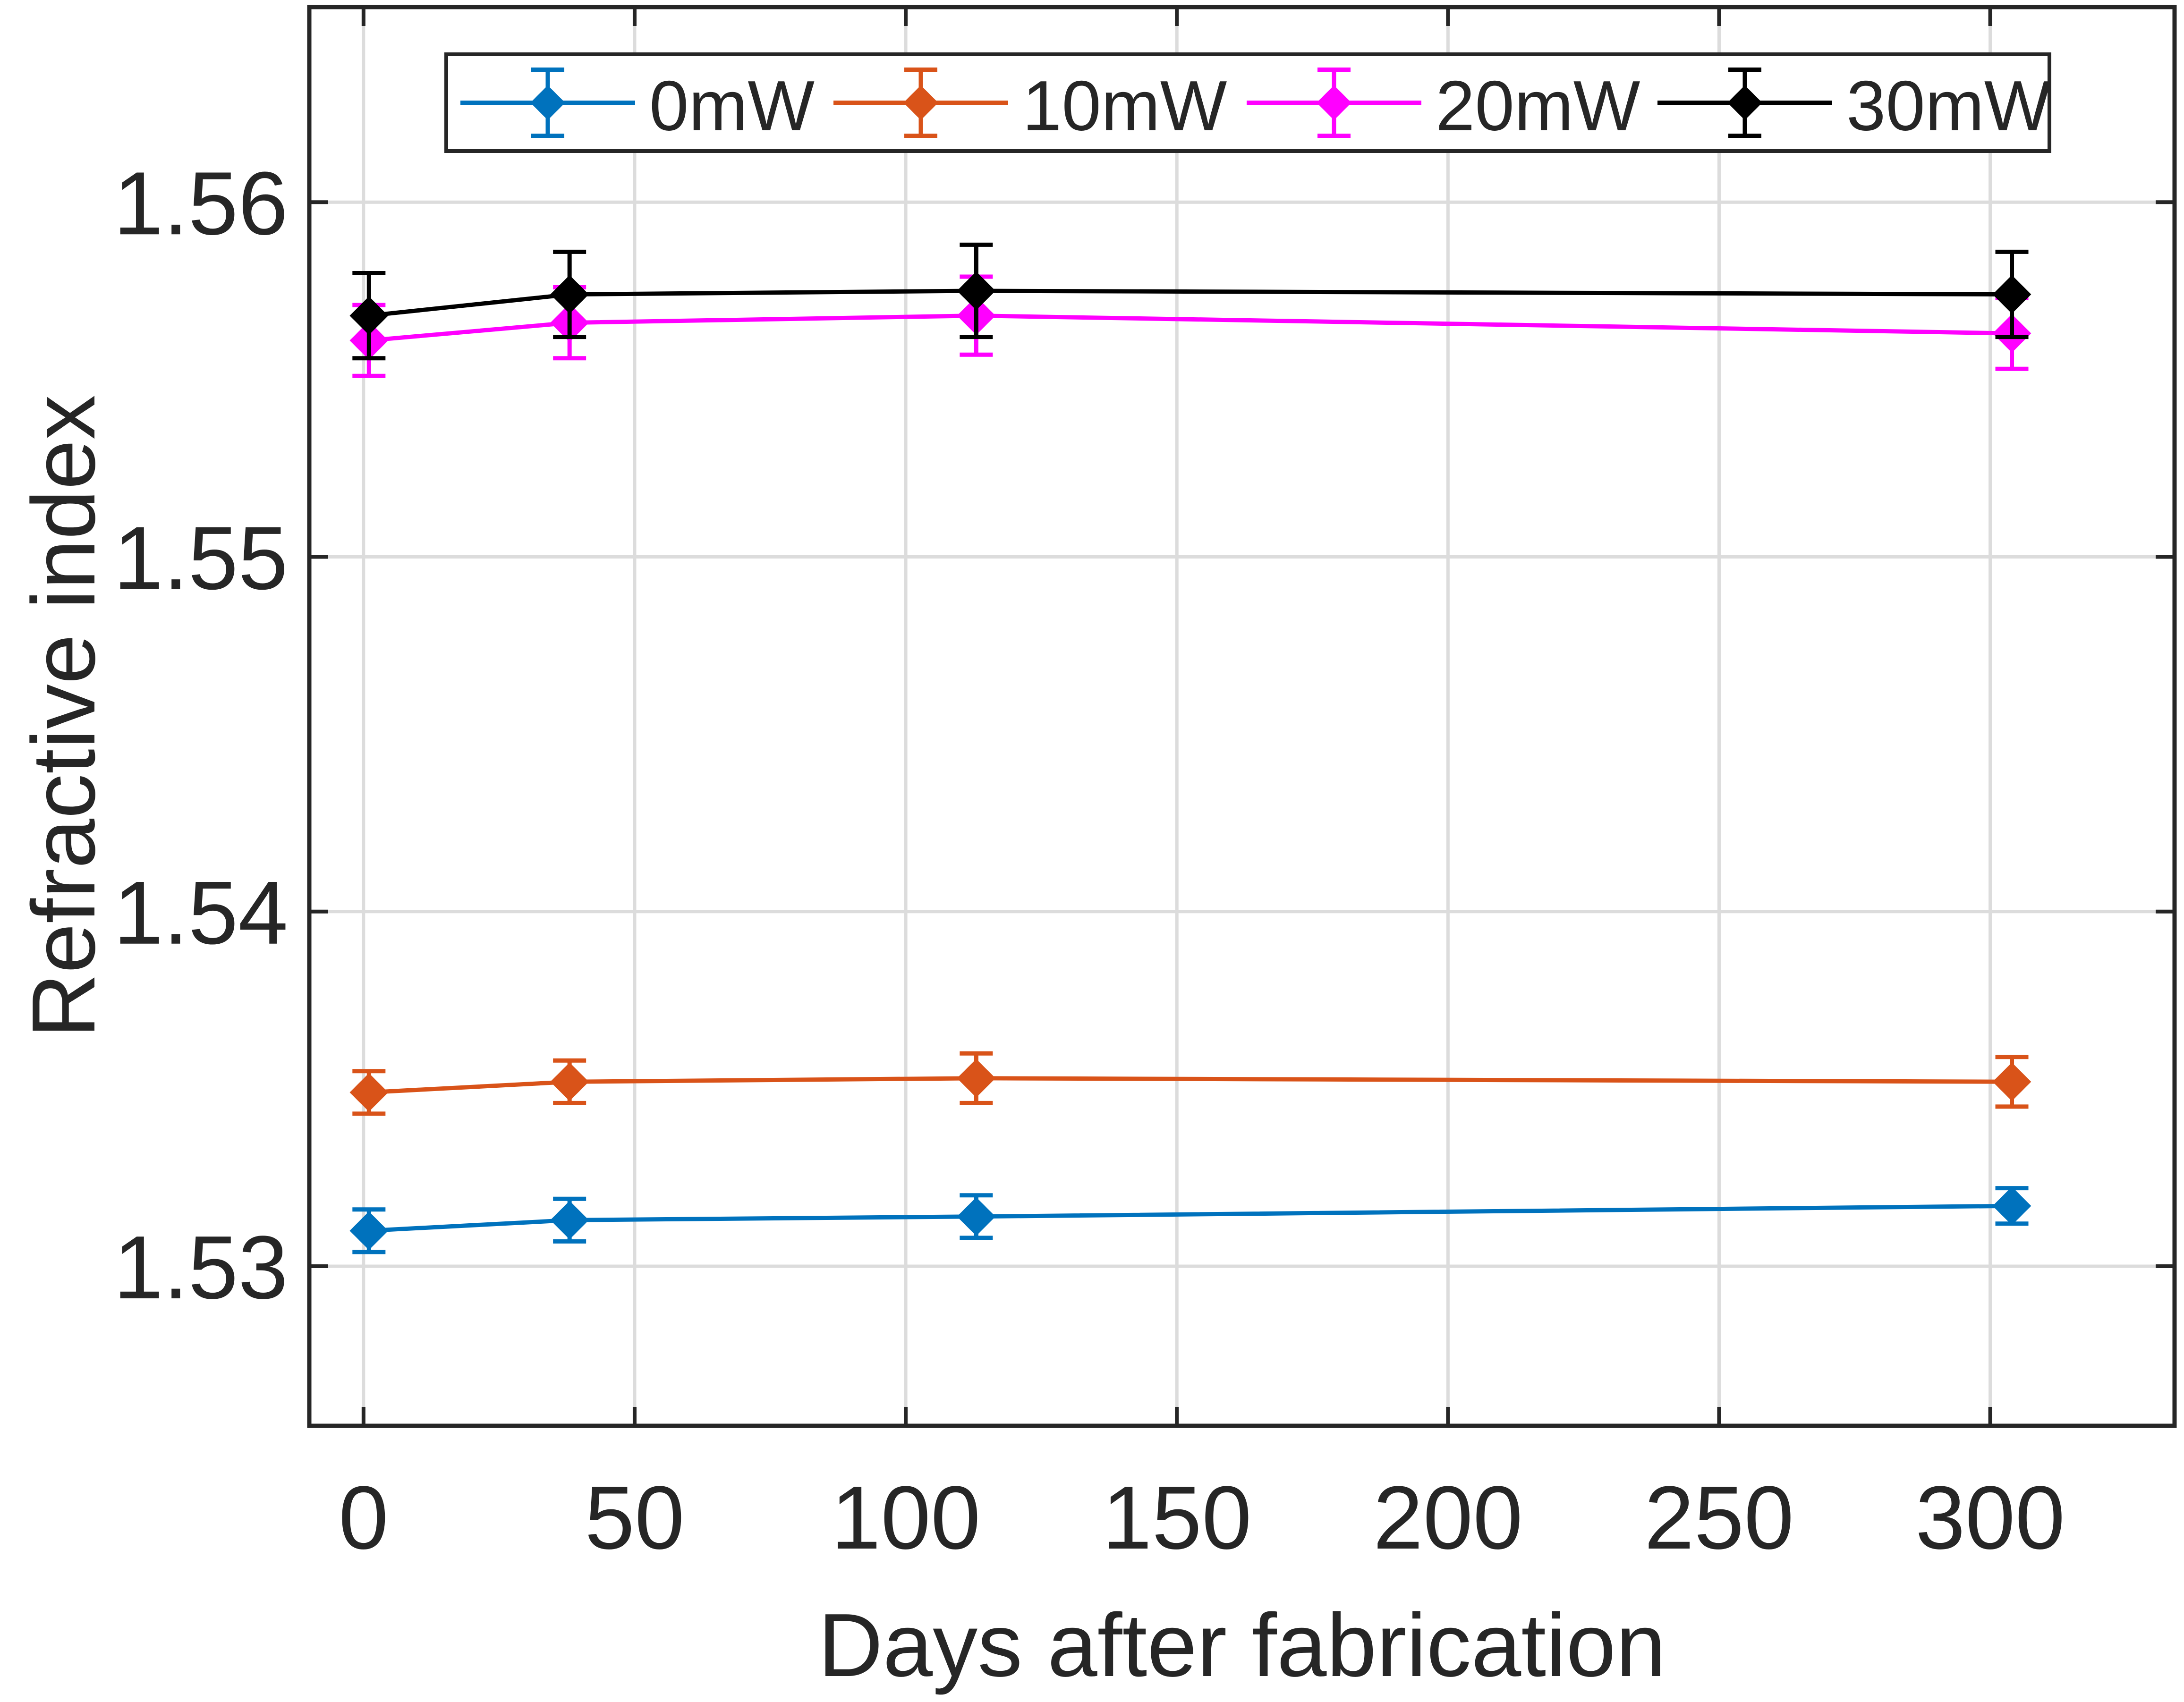 This screenshot has width=2184, height=1702. I want to click on legend-label: 30mW, so click(1949, 105).